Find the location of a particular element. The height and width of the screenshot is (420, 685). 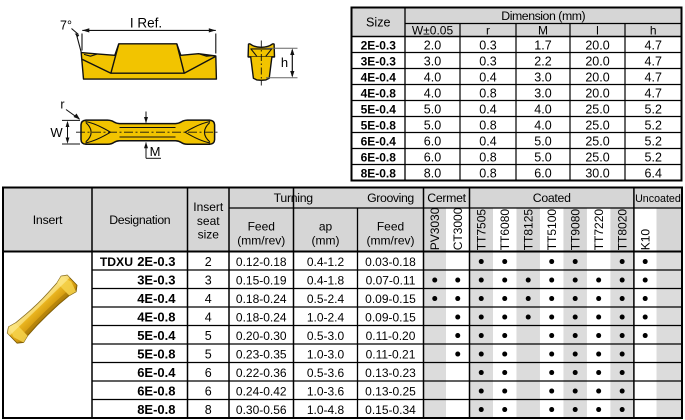

svg-text: TT7220 is located at coordinates (599, 230).